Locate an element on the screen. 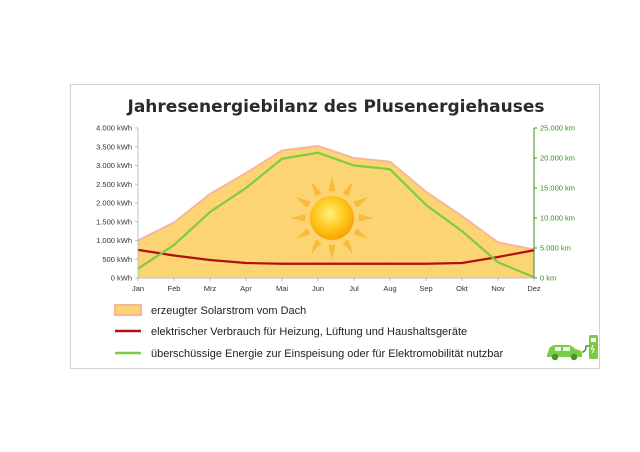 The height and width of the screenshot is (452, 640). point-surplus-Jul is located at coordinates (354, 165).